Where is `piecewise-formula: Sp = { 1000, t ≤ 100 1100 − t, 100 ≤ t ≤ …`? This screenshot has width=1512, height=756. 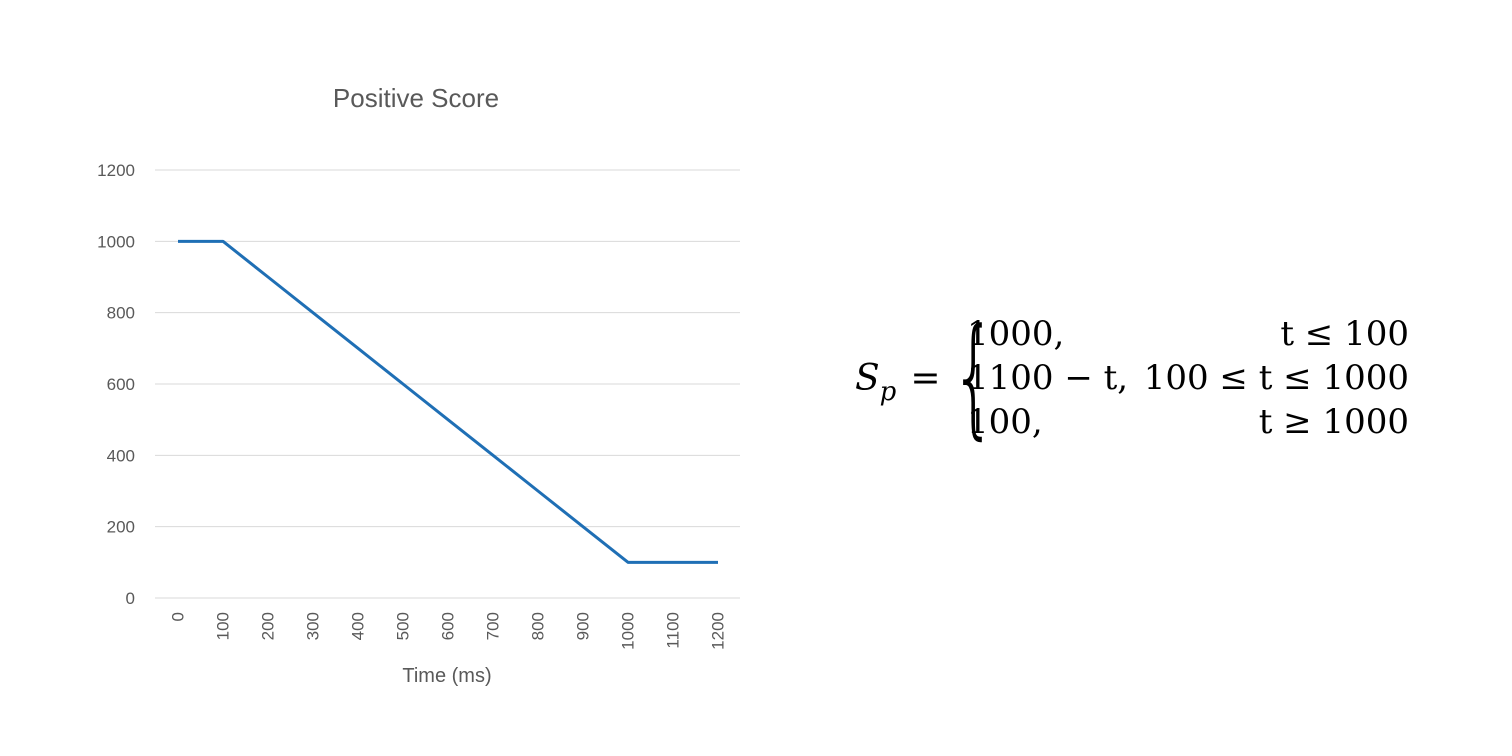
piecewise-formula: Sp = { 1000, t ≤ 100 1100 − t, 100 ≤ t ≤ … is located at coordinates (1135, 379).